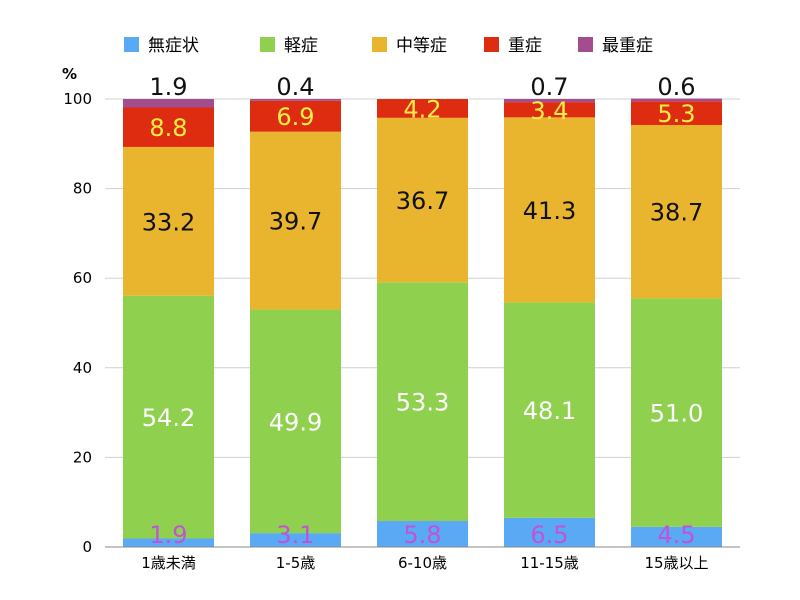 This screenshot has height=600, width=800. What do you see at coordinates (676, 563) in the screenshot?
I see `x-tick-label: 15歳以上` at bounding box center [676, 563].